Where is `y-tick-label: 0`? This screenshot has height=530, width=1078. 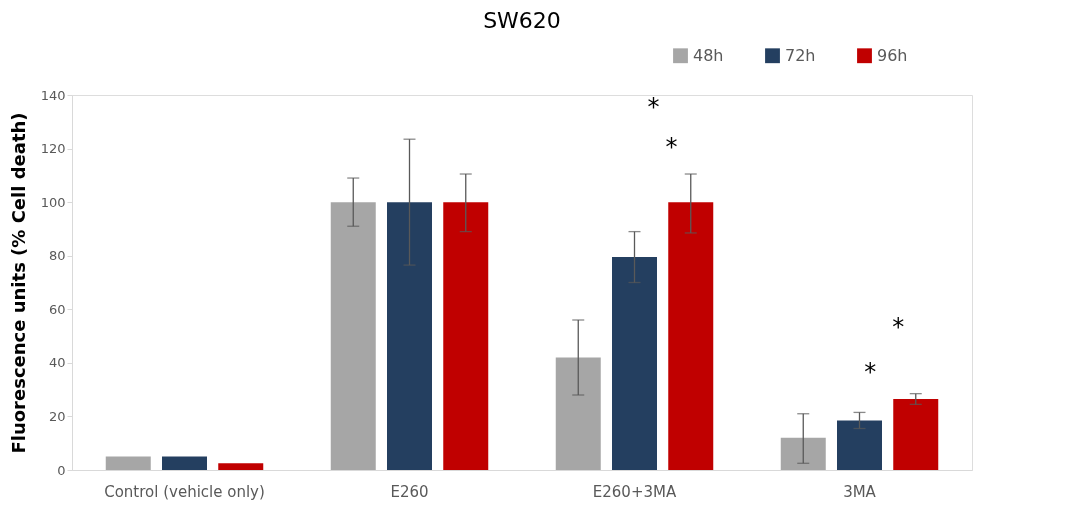 y-tick-label: 0 is located at coordinates (61, 470).